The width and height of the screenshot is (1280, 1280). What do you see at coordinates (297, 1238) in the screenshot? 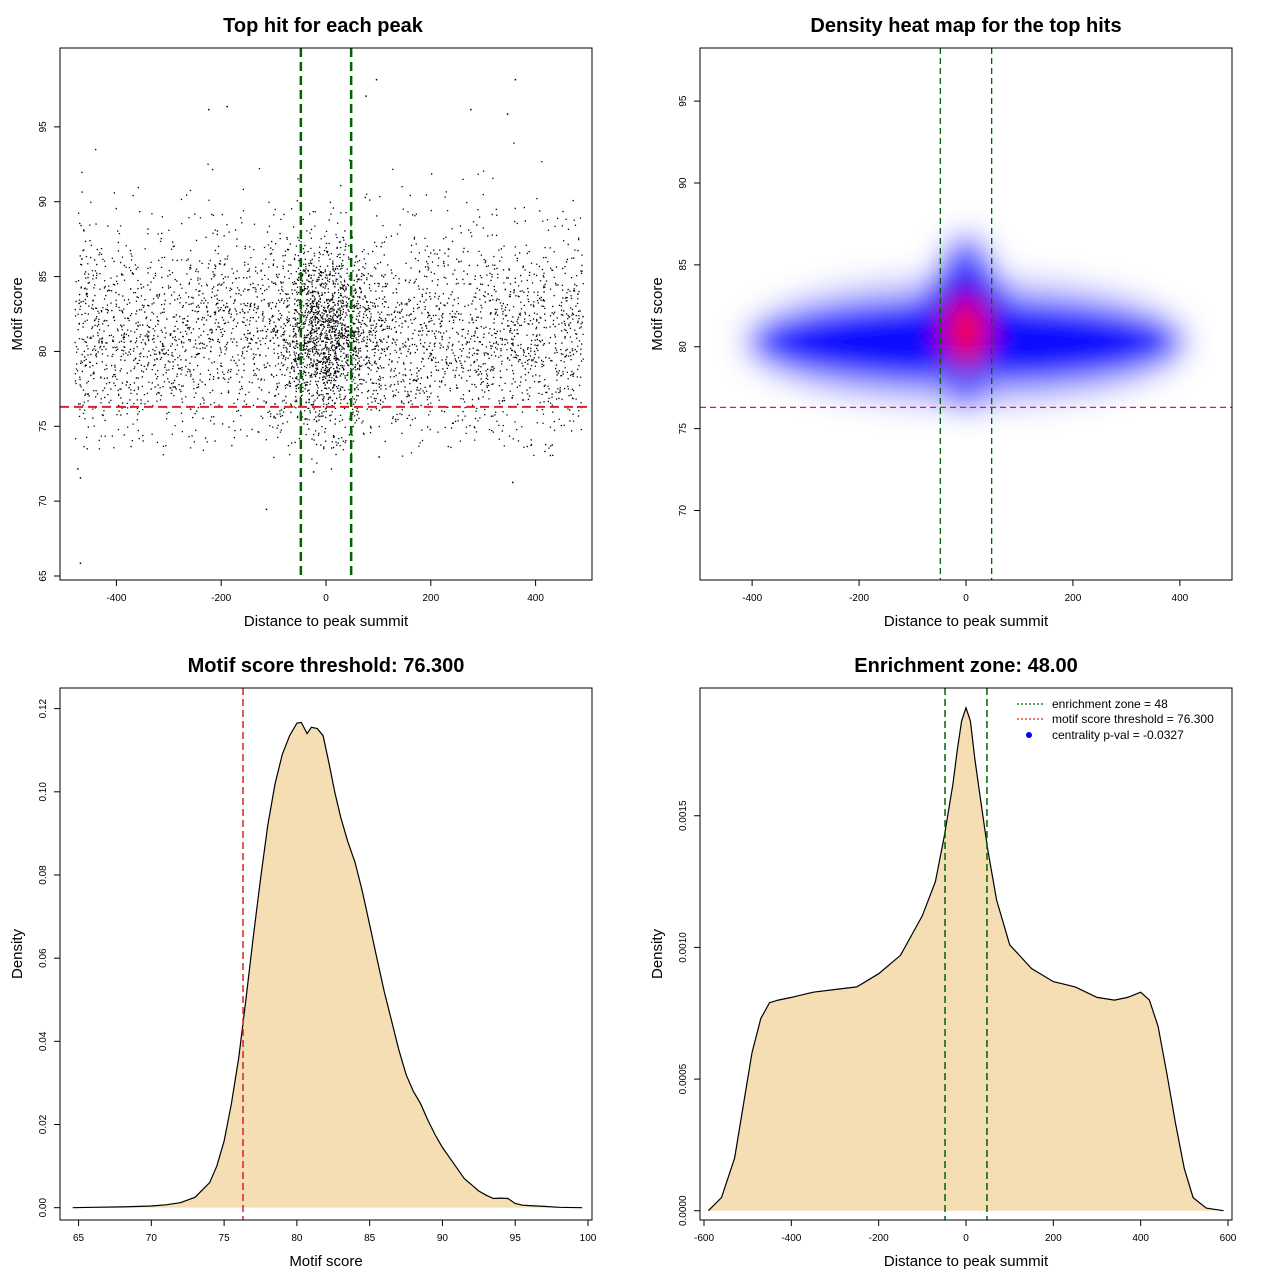
I see `score-density-x-tick-label: 80` at bounding box center [297, 1238].